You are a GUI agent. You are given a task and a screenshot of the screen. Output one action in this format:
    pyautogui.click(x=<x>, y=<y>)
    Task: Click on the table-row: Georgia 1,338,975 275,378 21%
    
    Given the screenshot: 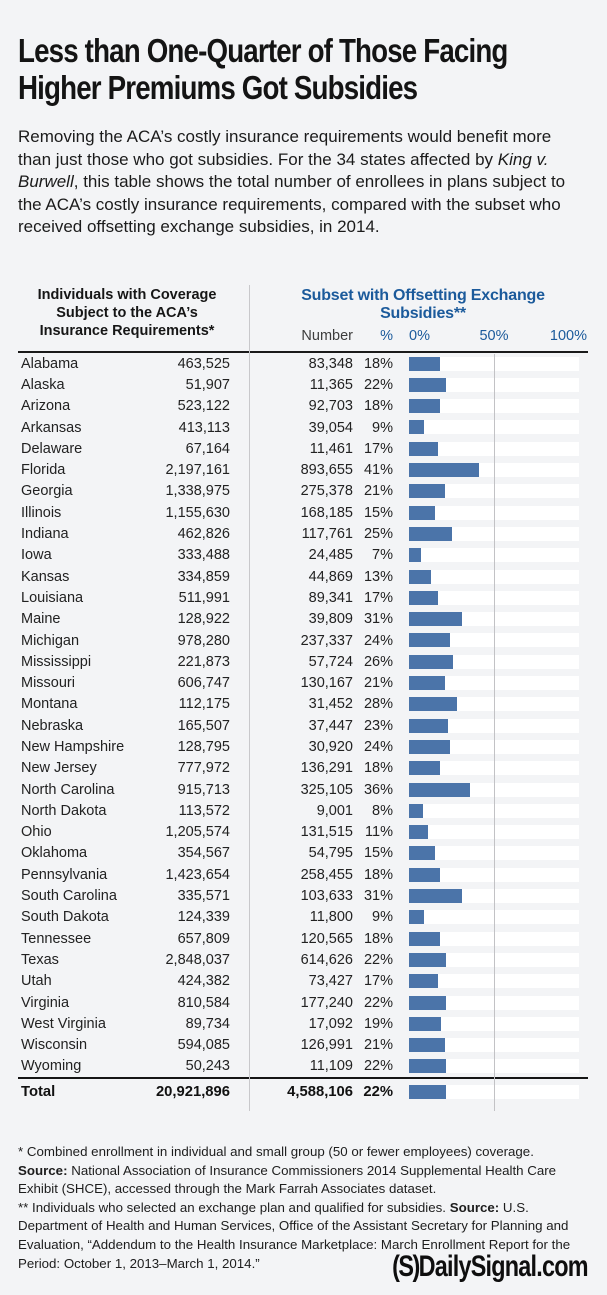 What is the action you would take?
    pyautogui.click(x=303, y=491)
    